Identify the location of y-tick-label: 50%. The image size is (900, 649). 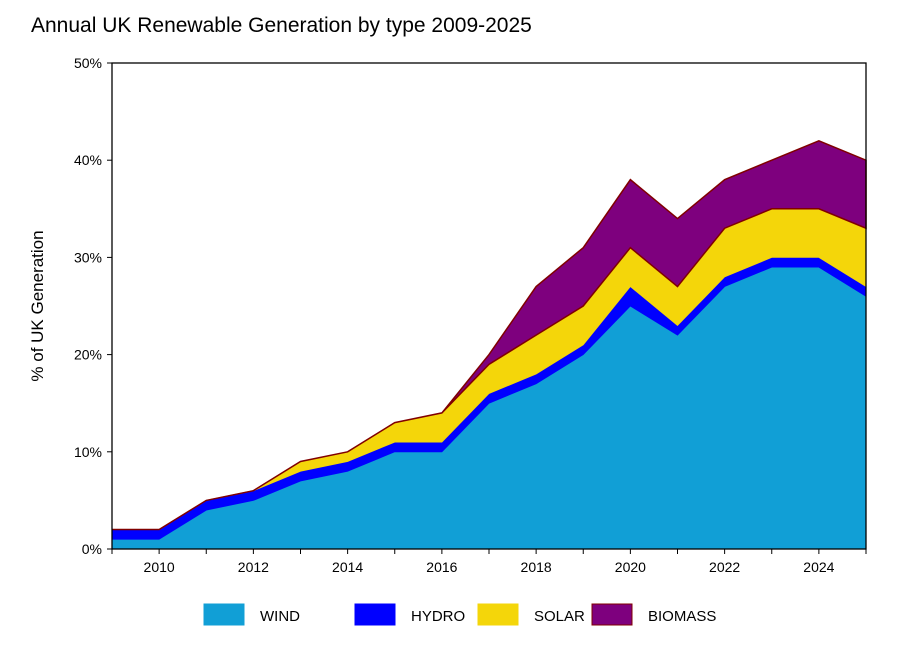
(88, 63).